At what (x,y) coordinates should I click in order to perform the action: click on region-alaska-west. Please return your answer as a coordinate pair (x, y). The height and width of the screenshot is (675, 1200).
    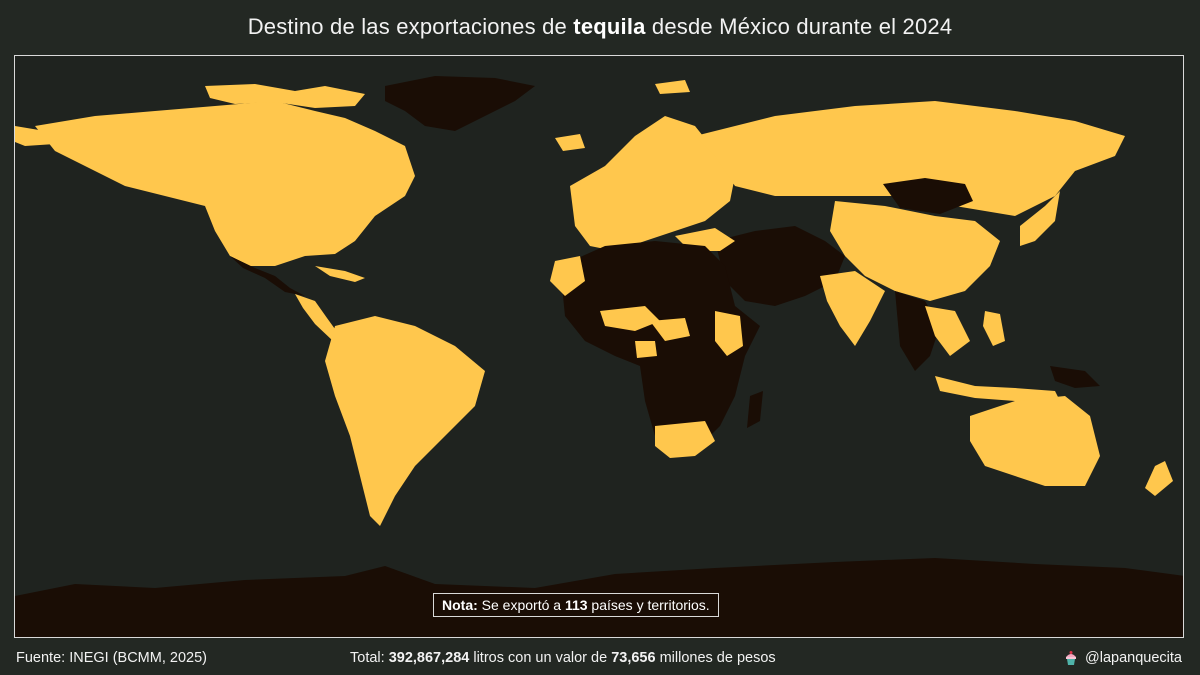
    Looking at the image, I should click on (35, 136).